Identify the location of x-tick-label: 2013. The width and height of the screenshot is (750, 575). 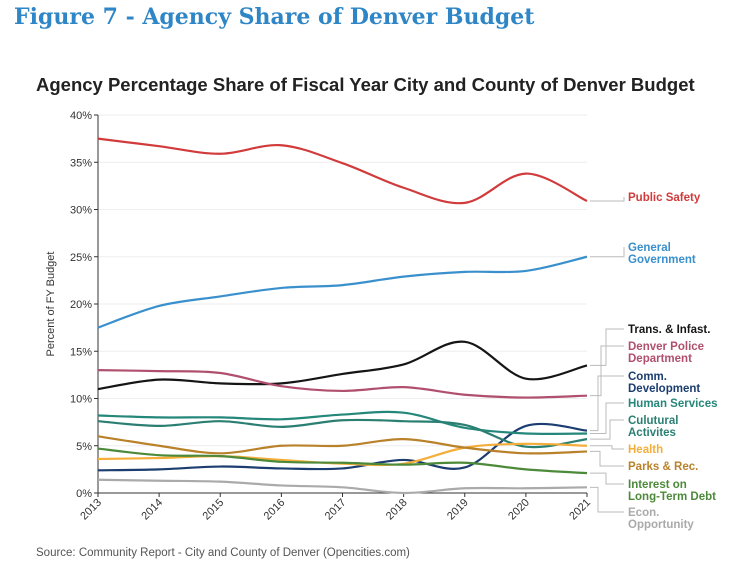
(91, 510).